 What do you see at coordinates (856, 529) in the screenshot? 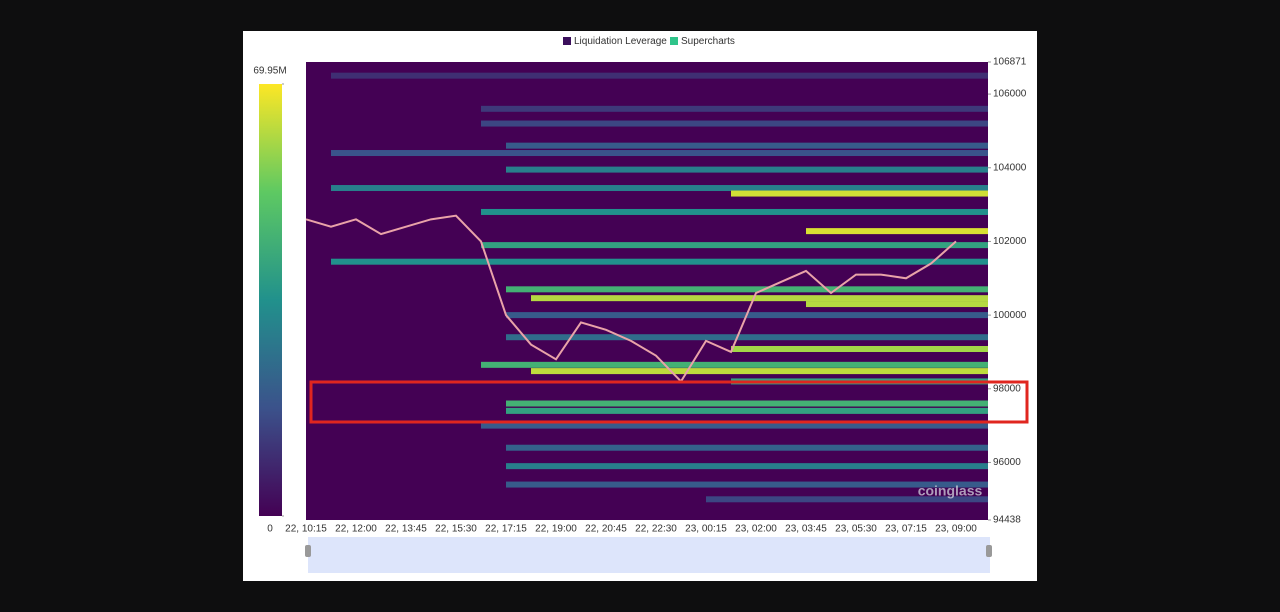
I see `x-tick-label: 23, 05:30` at bounding box center [856, 529].